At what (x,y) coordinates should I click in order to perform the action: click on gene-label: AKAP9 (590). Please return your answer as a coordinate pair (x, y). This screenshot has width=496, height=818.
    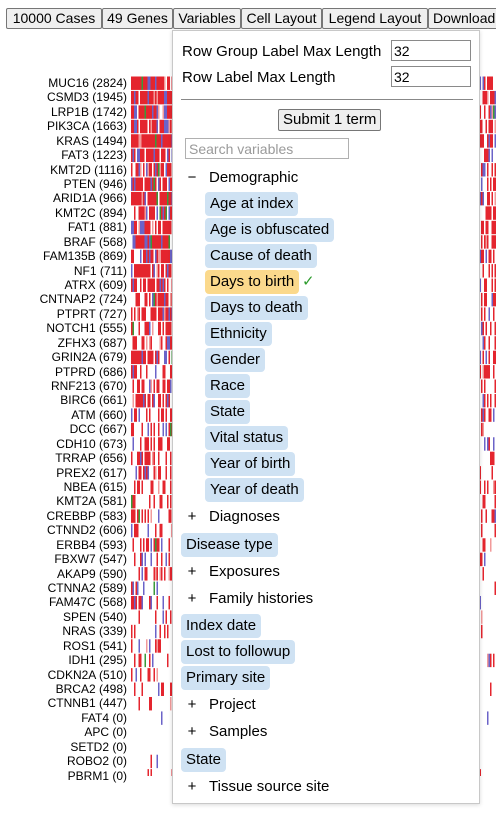
    Looking at the image, I should click on (92, 574).